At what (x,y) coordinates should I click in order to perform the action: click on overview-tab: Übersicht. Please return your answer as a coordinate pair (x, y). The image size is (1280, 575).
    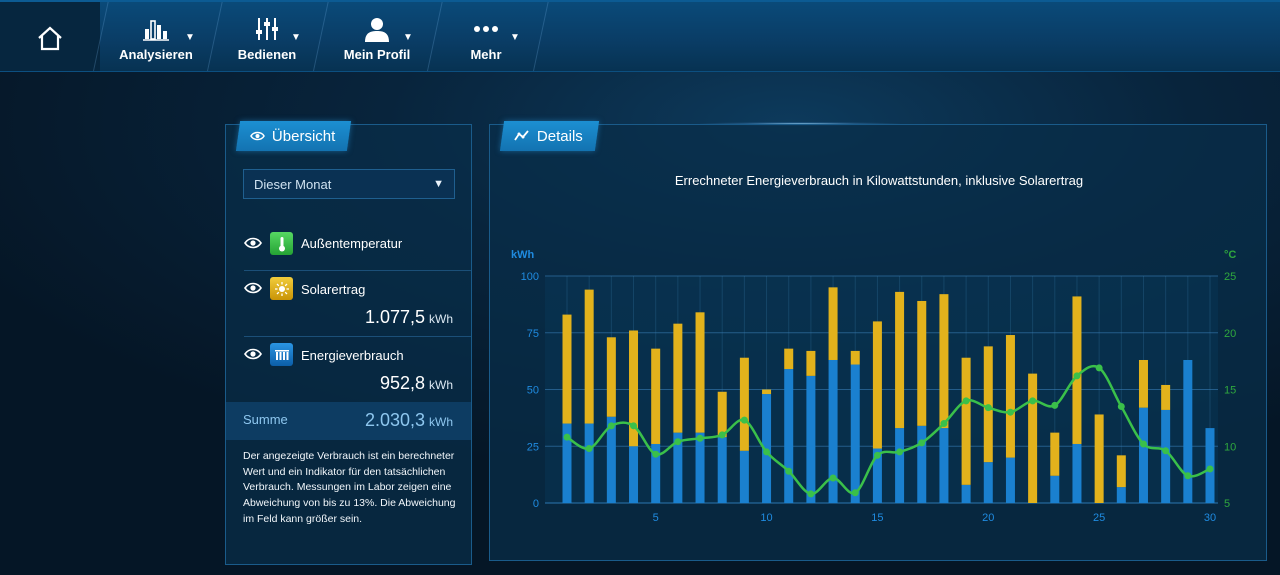
    Looking at the image, I should click on (293, 136).